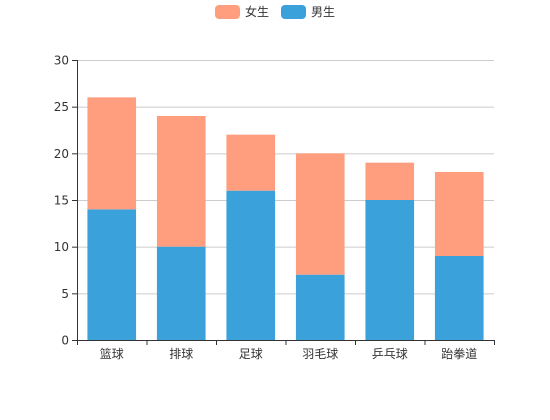 The width and height of the screenshot is (550, 420). Describe the element at coordinates (320, 354) in the screenshot. I see `x-tick-label-3: 羽毛球` at that location.